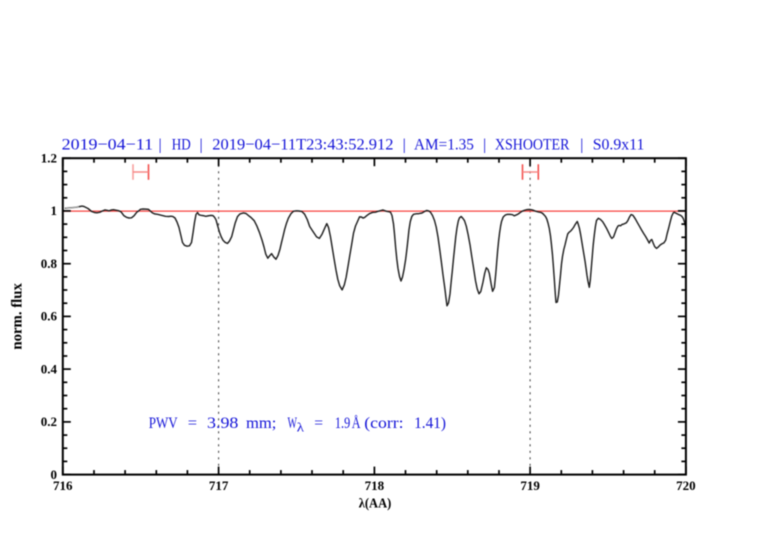 The height and width of the screenshot is (542, 782). What do you see at coordinates (54, 474) in the screenshot?
I see `svg-text: 0` at bounding box center [54, 474].